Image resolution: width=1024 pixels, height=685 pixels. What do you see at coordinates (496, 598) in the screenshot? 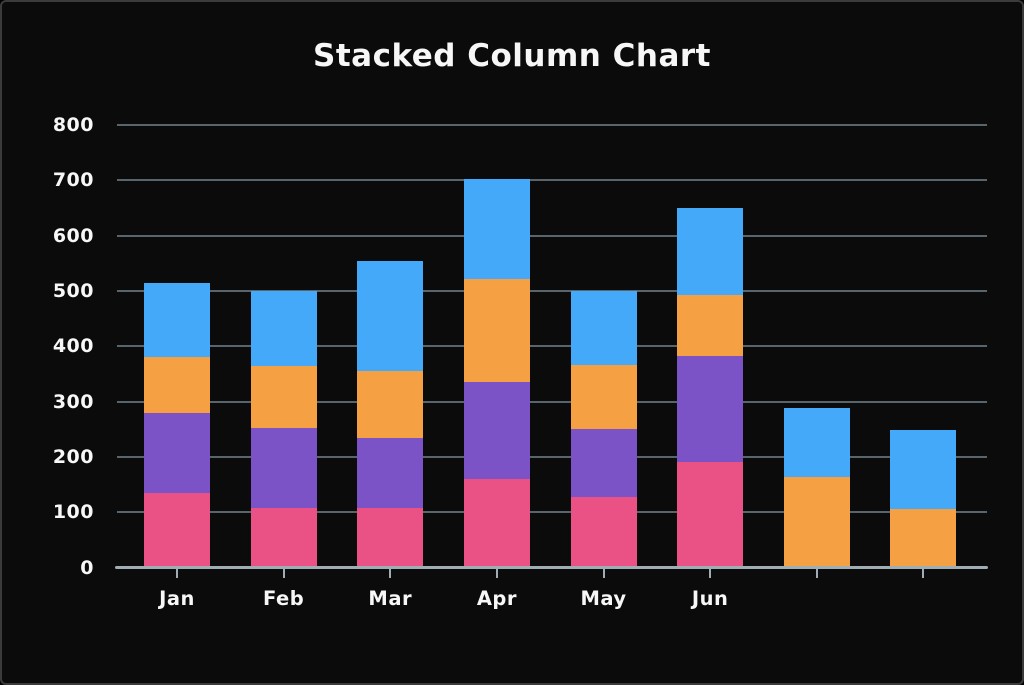
I see `x-axis-category-label: Apr` at bounding box center [496, 598].